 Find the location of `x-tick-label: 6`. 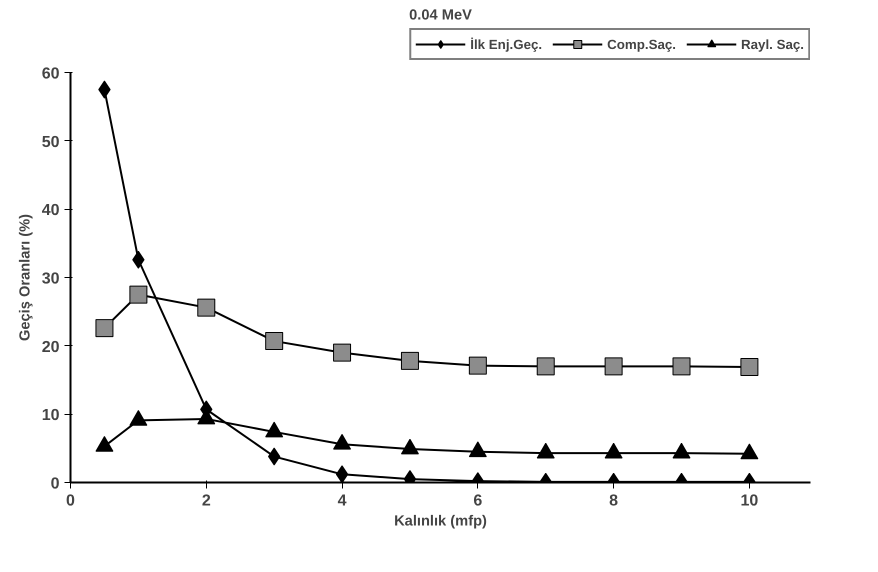

x-tick-label: 6 is located at coordinates (477, 501).